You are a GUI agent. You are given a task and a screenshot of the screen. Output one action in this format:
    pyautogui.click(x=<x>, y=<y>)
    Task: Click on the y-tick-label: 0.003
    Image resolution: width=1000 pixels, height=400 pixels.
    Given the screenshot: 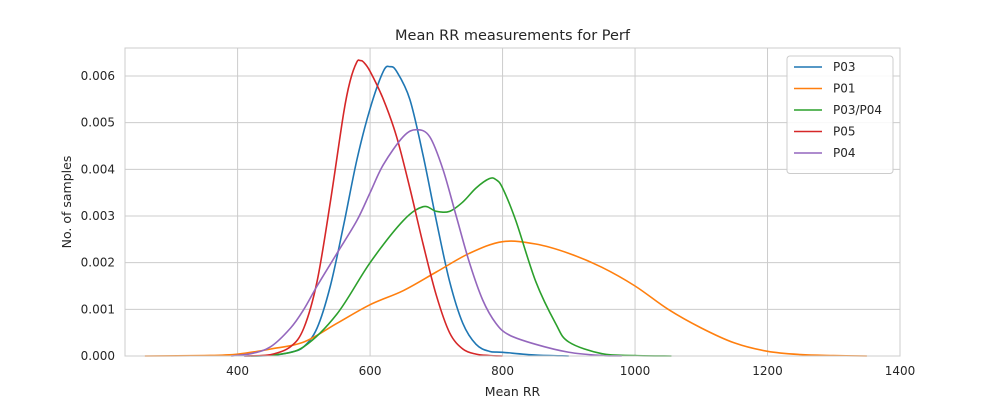 What is the action you would take?
    pyautogui.click(x=98, y=216)
    